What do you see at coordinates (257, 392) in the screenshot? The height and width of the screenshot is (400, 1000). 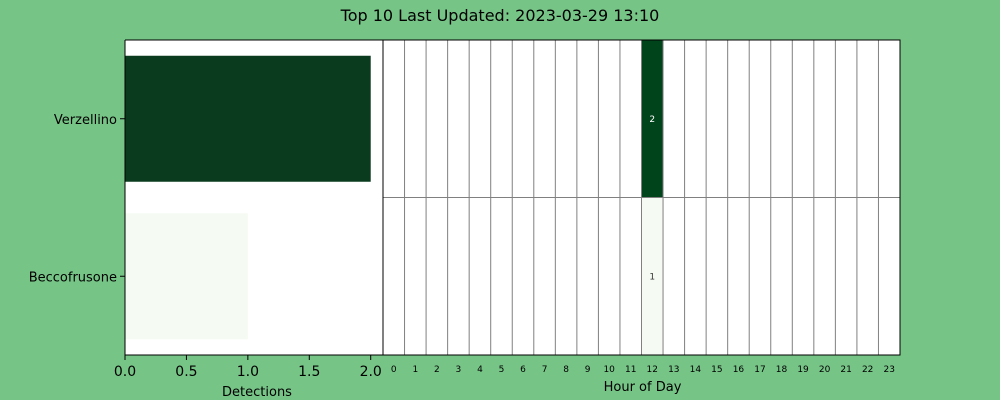 I see `x-axis-label: Detections` at bounding box center [257, 392].